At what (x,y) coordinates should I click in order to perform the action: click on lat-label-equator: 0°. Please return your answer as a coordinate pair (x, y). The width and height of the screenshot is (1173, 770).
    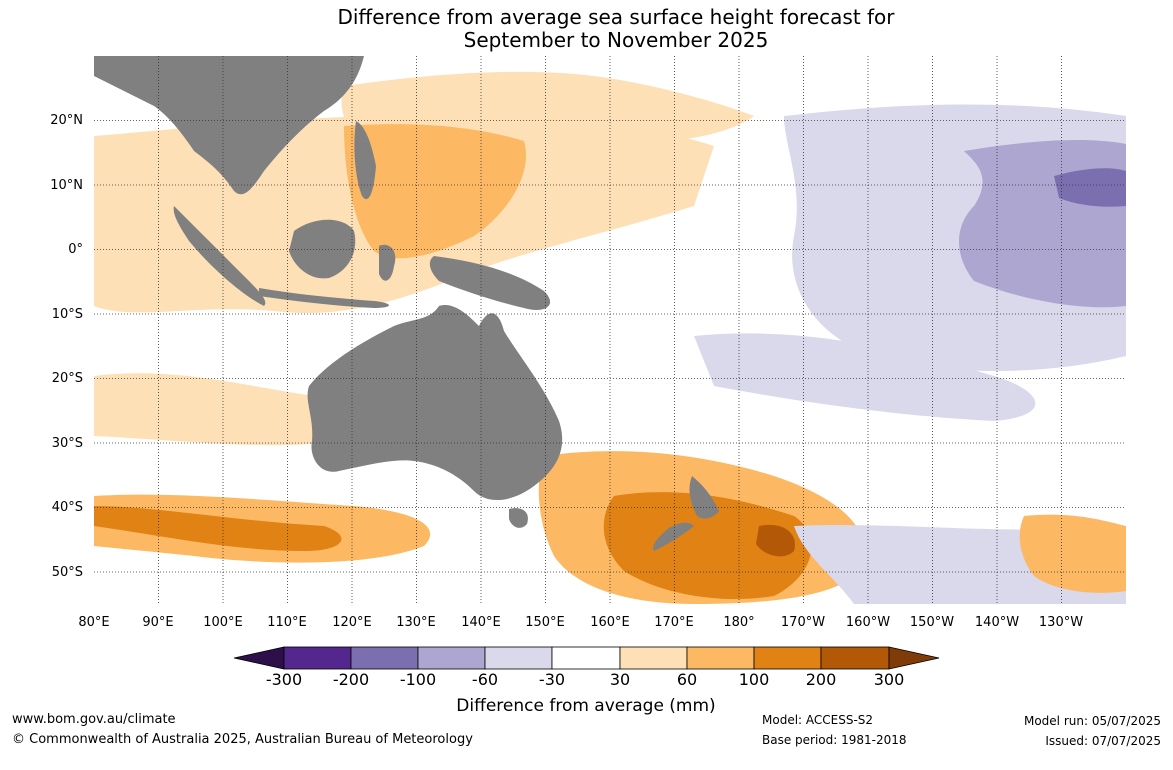
    Looking at the image, I should click on (75, 249).